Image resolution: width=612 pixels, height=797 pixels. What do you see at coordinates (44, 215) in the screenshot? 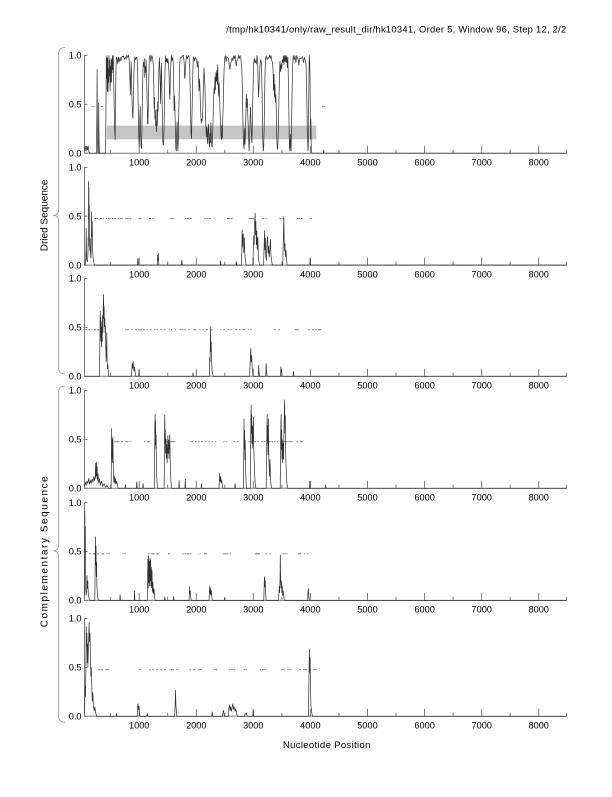
I see `svg-text: Dried Sequence` at bounding box center [44, 215].